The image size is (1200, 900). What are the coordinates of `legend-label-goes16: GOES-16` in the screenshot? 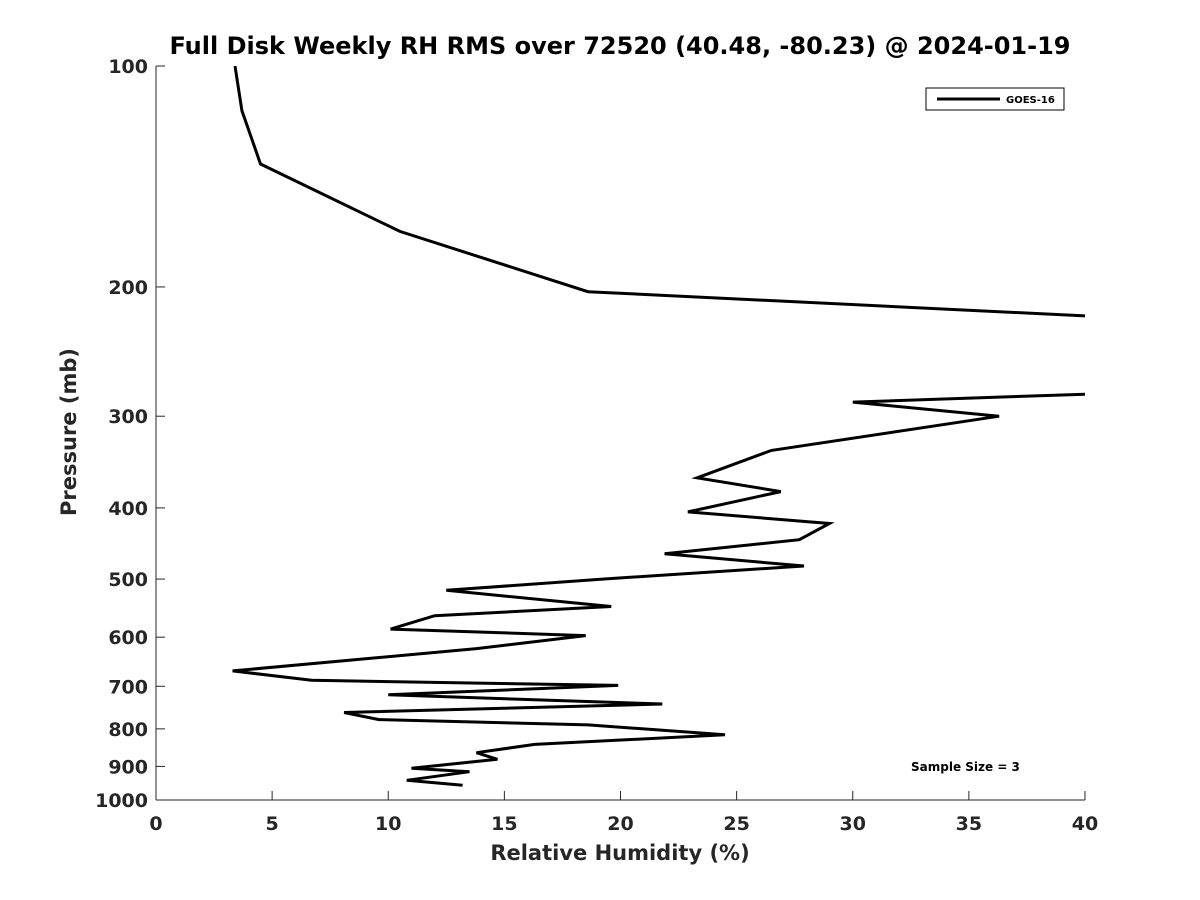 It's located at (1030, 100).